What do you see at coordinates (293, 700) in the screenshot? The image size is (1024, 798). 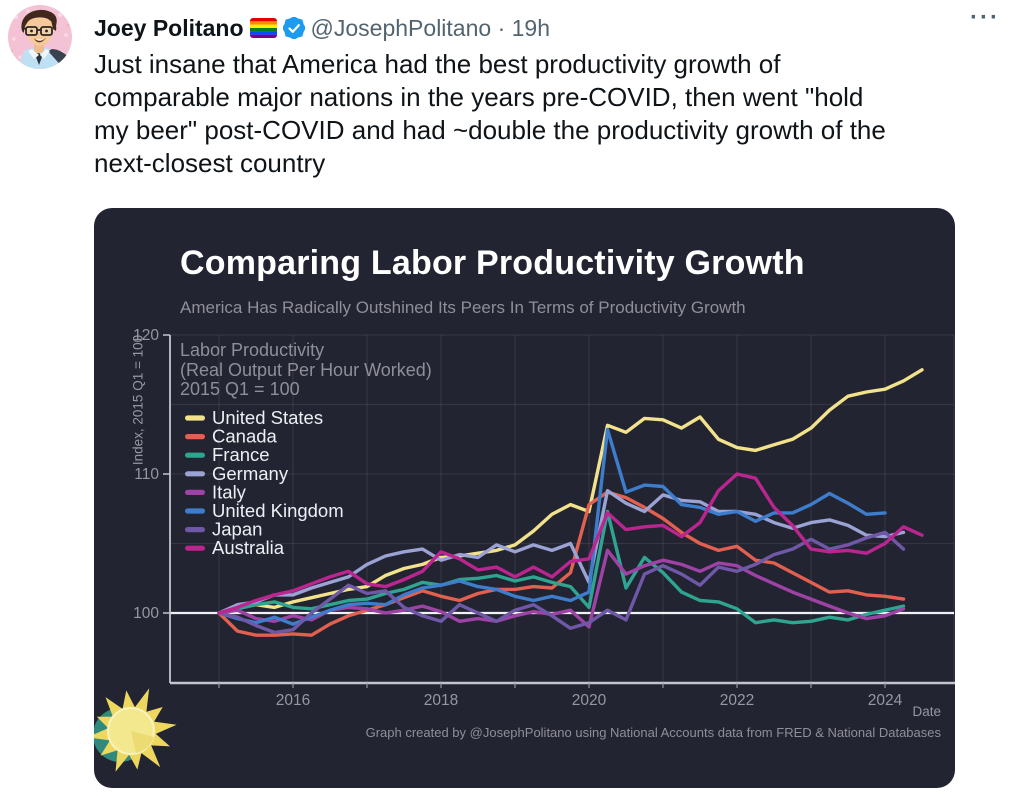 I see `x-tick-label: 2016` at bounding box center [293, 700].